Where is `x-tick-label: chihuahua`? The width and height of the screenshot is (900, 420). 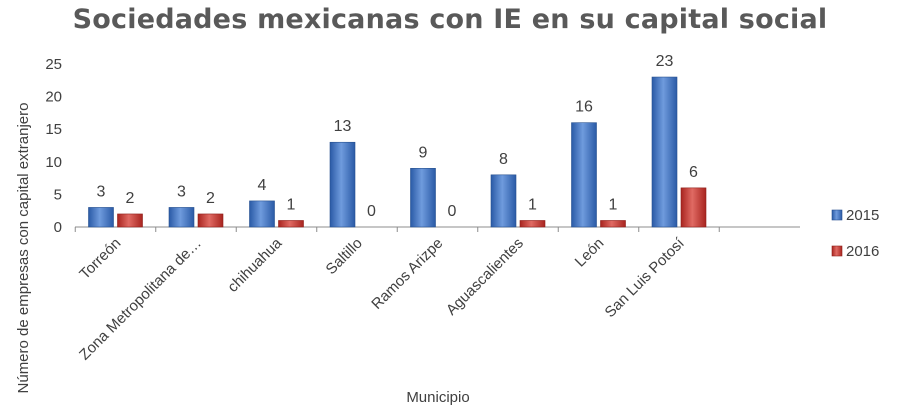 x-tick-label: chihuahua is located at coordinates (254, 264).